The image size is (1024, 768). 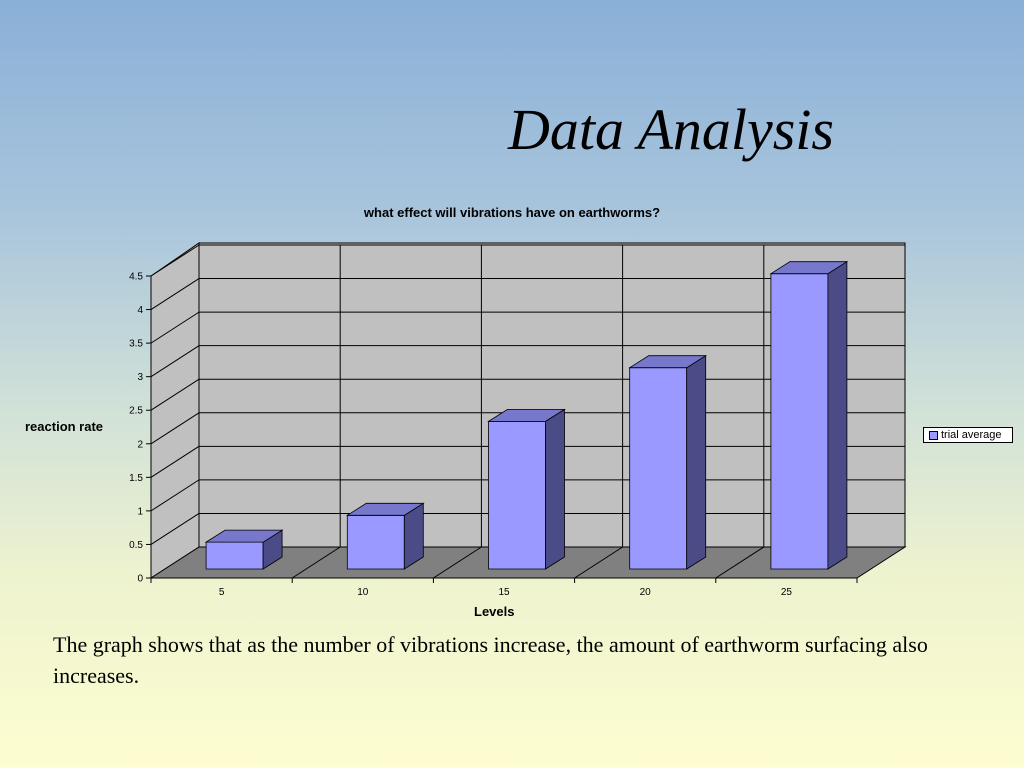 What do you see at coordinates (671, 129) in the screenshot?
I see `slide-title: Data Analysis` at bounding box center [671, 129].